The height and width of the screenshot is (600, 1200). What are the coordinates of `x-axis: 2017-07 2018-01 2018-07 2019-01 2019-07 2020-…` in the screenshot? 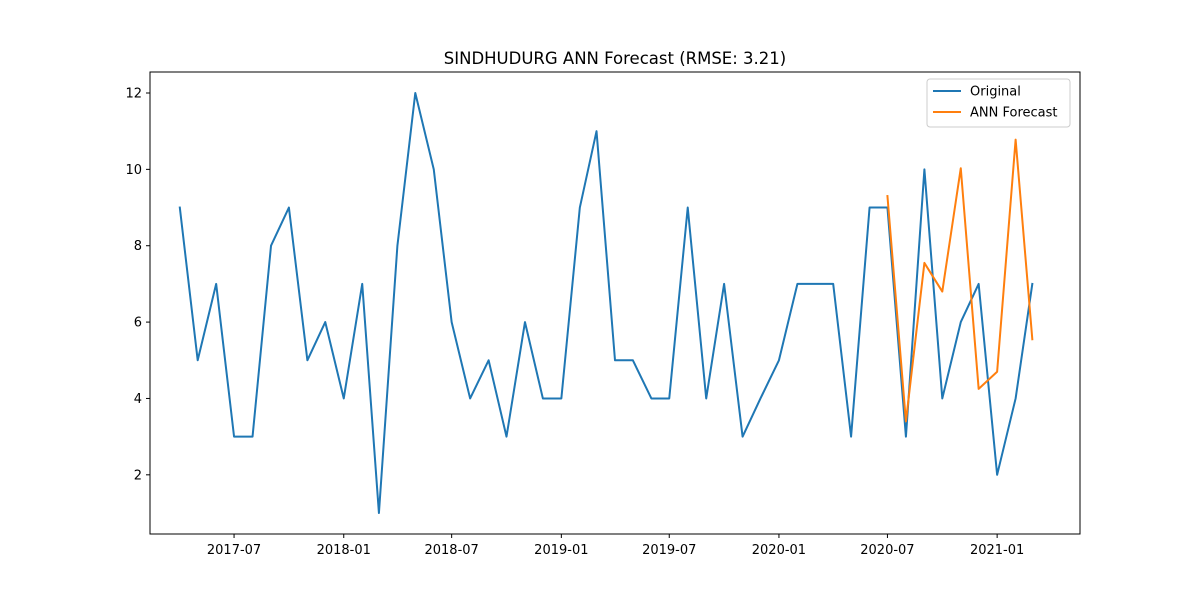 It's located at (615, 546).